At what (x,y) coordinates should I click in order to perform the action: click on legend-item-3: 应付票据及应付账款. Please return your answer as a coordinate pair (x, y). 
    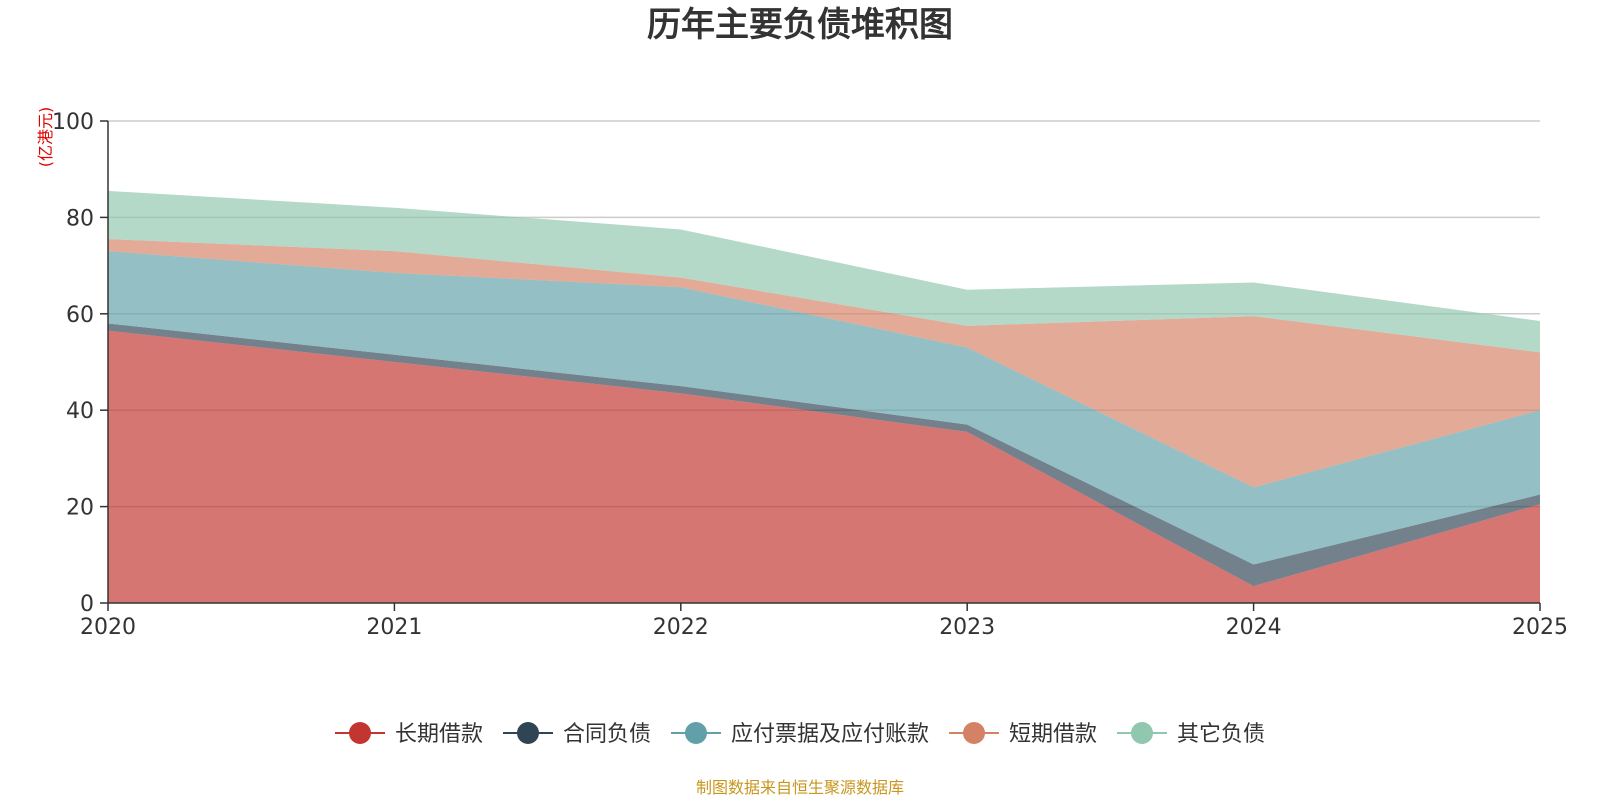
    Looking at the image, I should click on (800, 734).